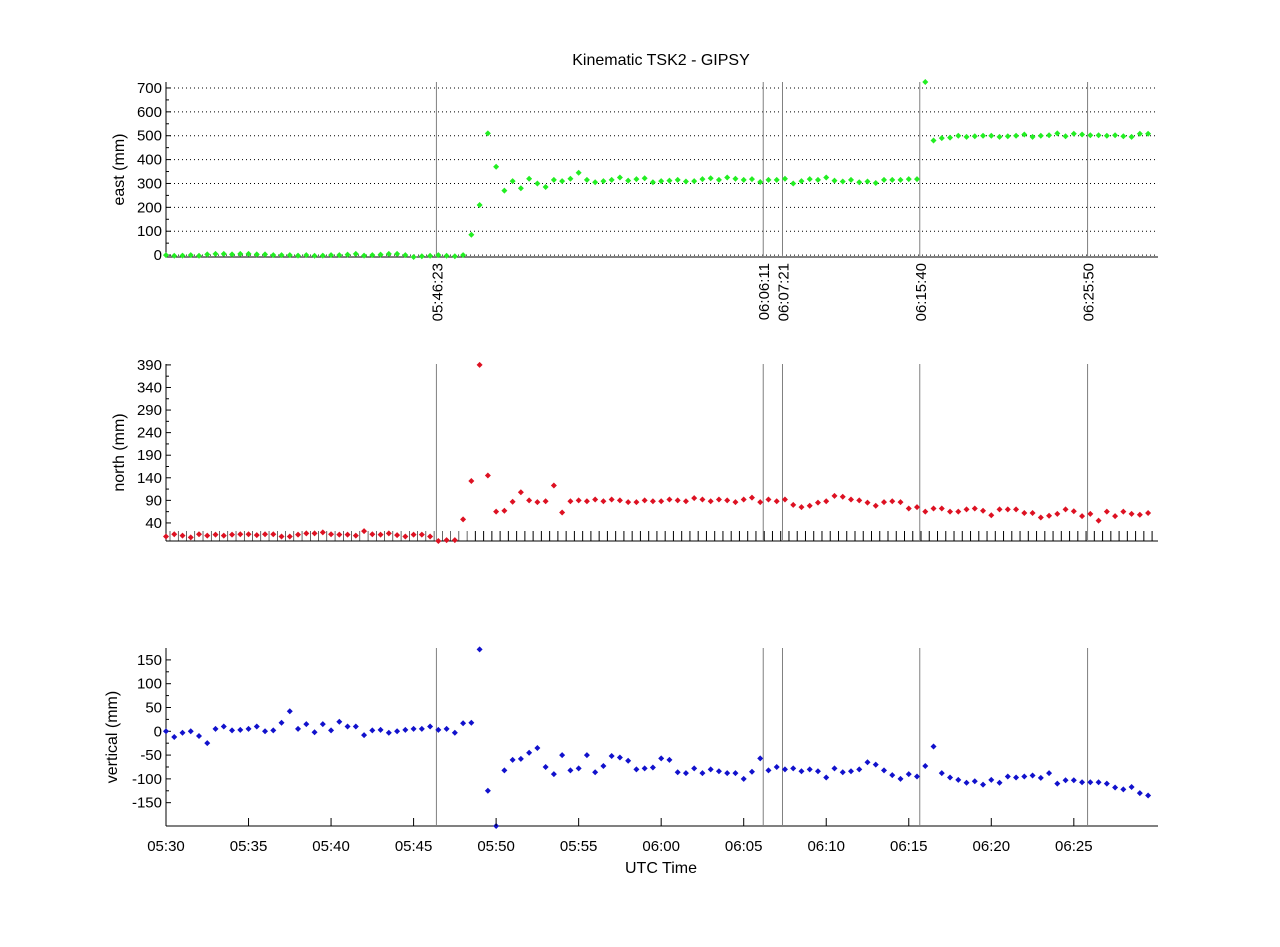 The image size is (1280, 947). I want to click on x-tick-label: 06:25, so click(1074, 846).